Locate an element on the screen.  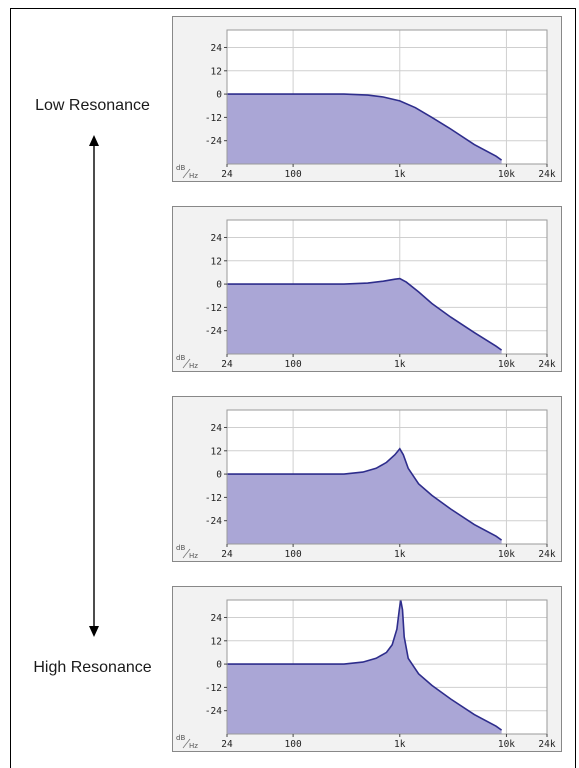
filter-response-chart-3: 24 12 0 -12 -24 24 100 1k 10k 24k dB Hz is located at coordinates (367, 479).